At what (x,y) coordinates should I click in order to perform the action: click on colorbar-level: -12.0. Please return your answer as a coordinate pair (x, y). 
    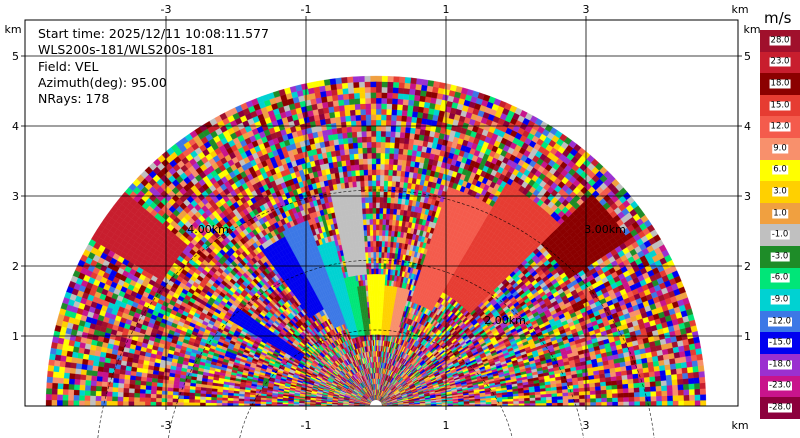
    Looking at the image, I should click on (780, 321).